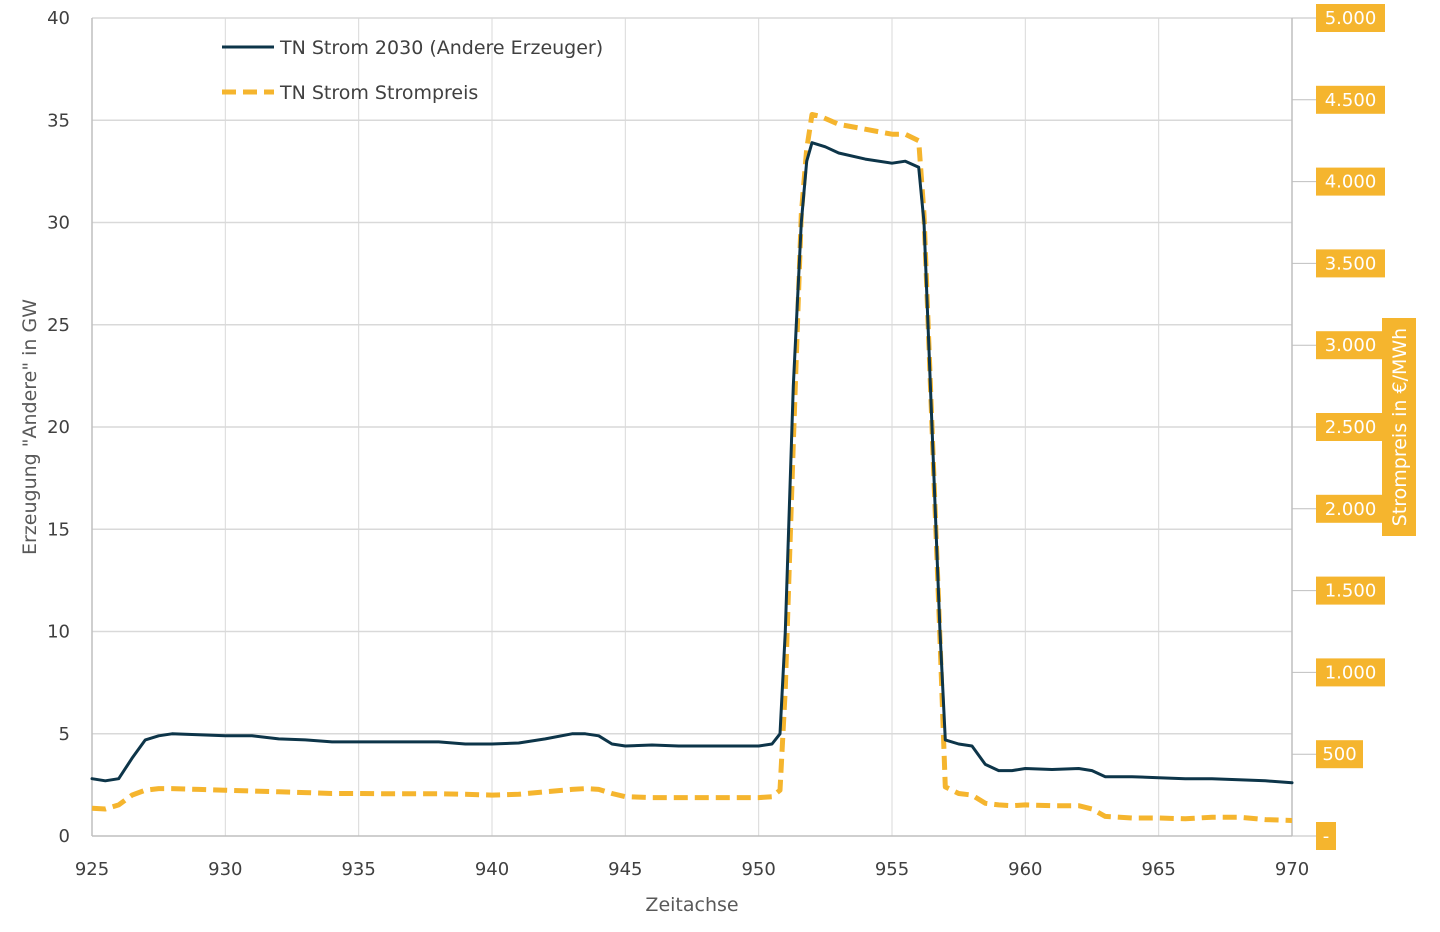 This screenshot has width=1440, height=932. I want to click on y-tick-label: 5, so click(64, 734).